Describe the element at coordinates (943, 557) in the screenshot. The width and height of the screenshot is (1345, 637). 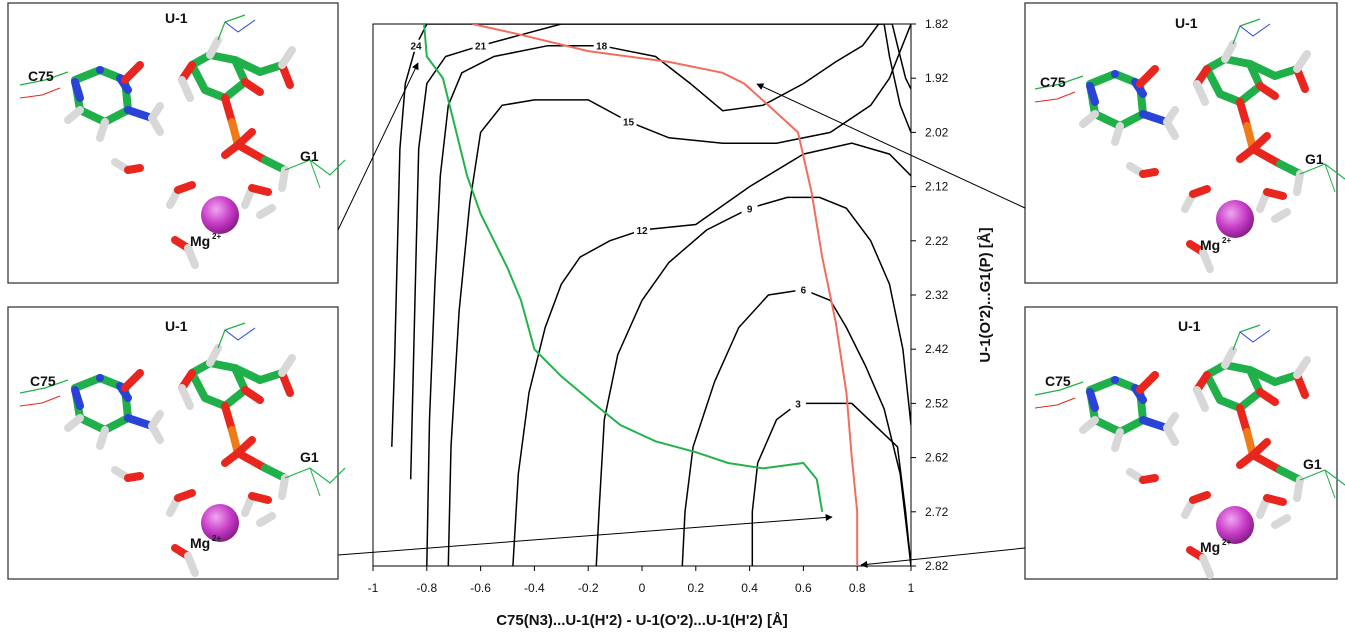
I see `arrow-bottom-right` at that location.